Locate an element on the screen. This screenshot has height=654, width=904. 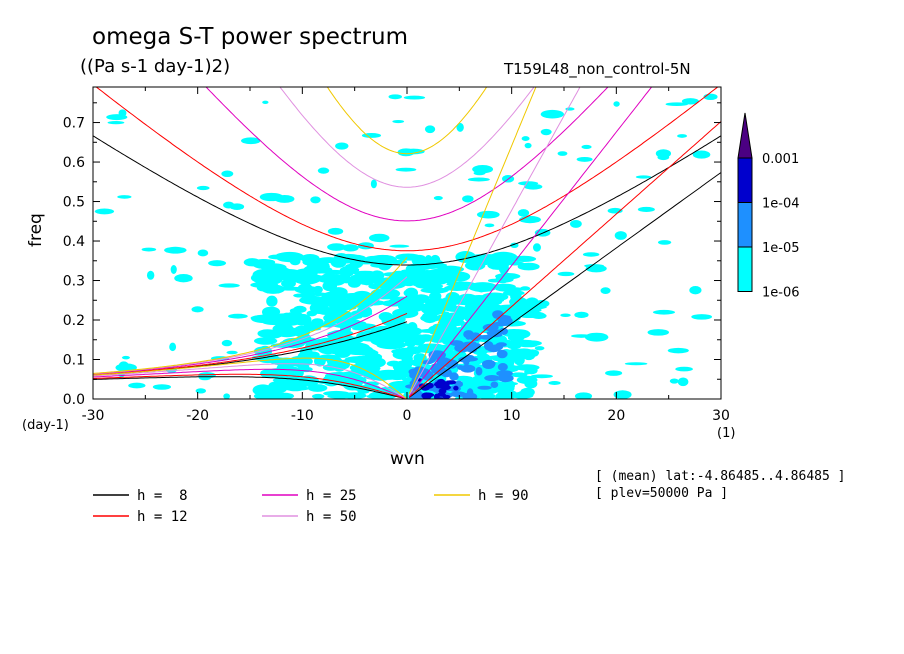
dispersion-curve-h25-mrg is located at coordinates (250, 335).